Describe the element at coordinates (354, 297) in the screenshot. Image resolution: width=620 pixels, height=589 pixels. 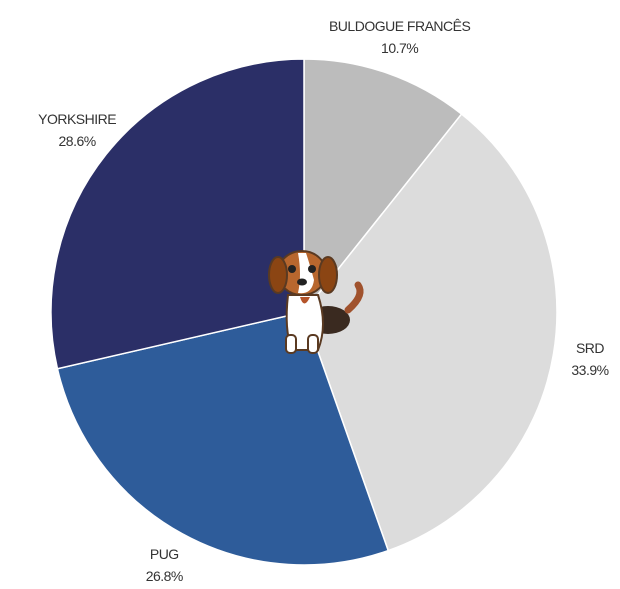
I see `dog-tail` at that location.